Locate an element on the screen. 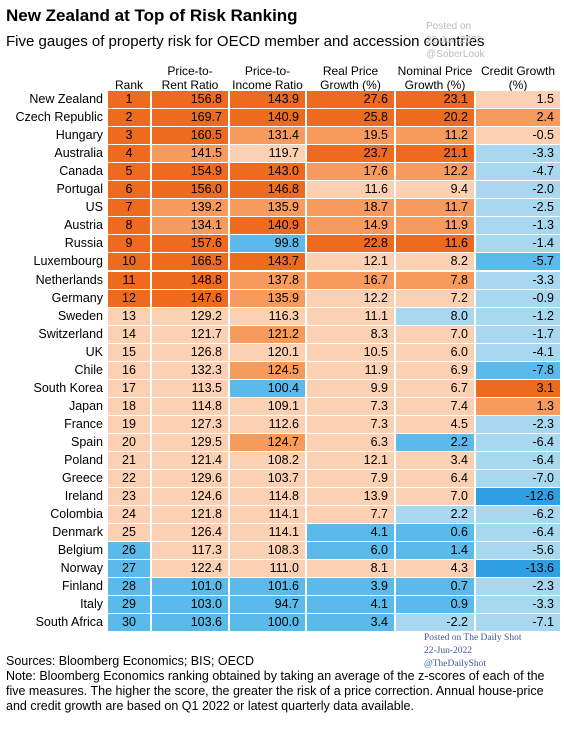  value-cell: 12.2 is located at coordinates (435, 172).